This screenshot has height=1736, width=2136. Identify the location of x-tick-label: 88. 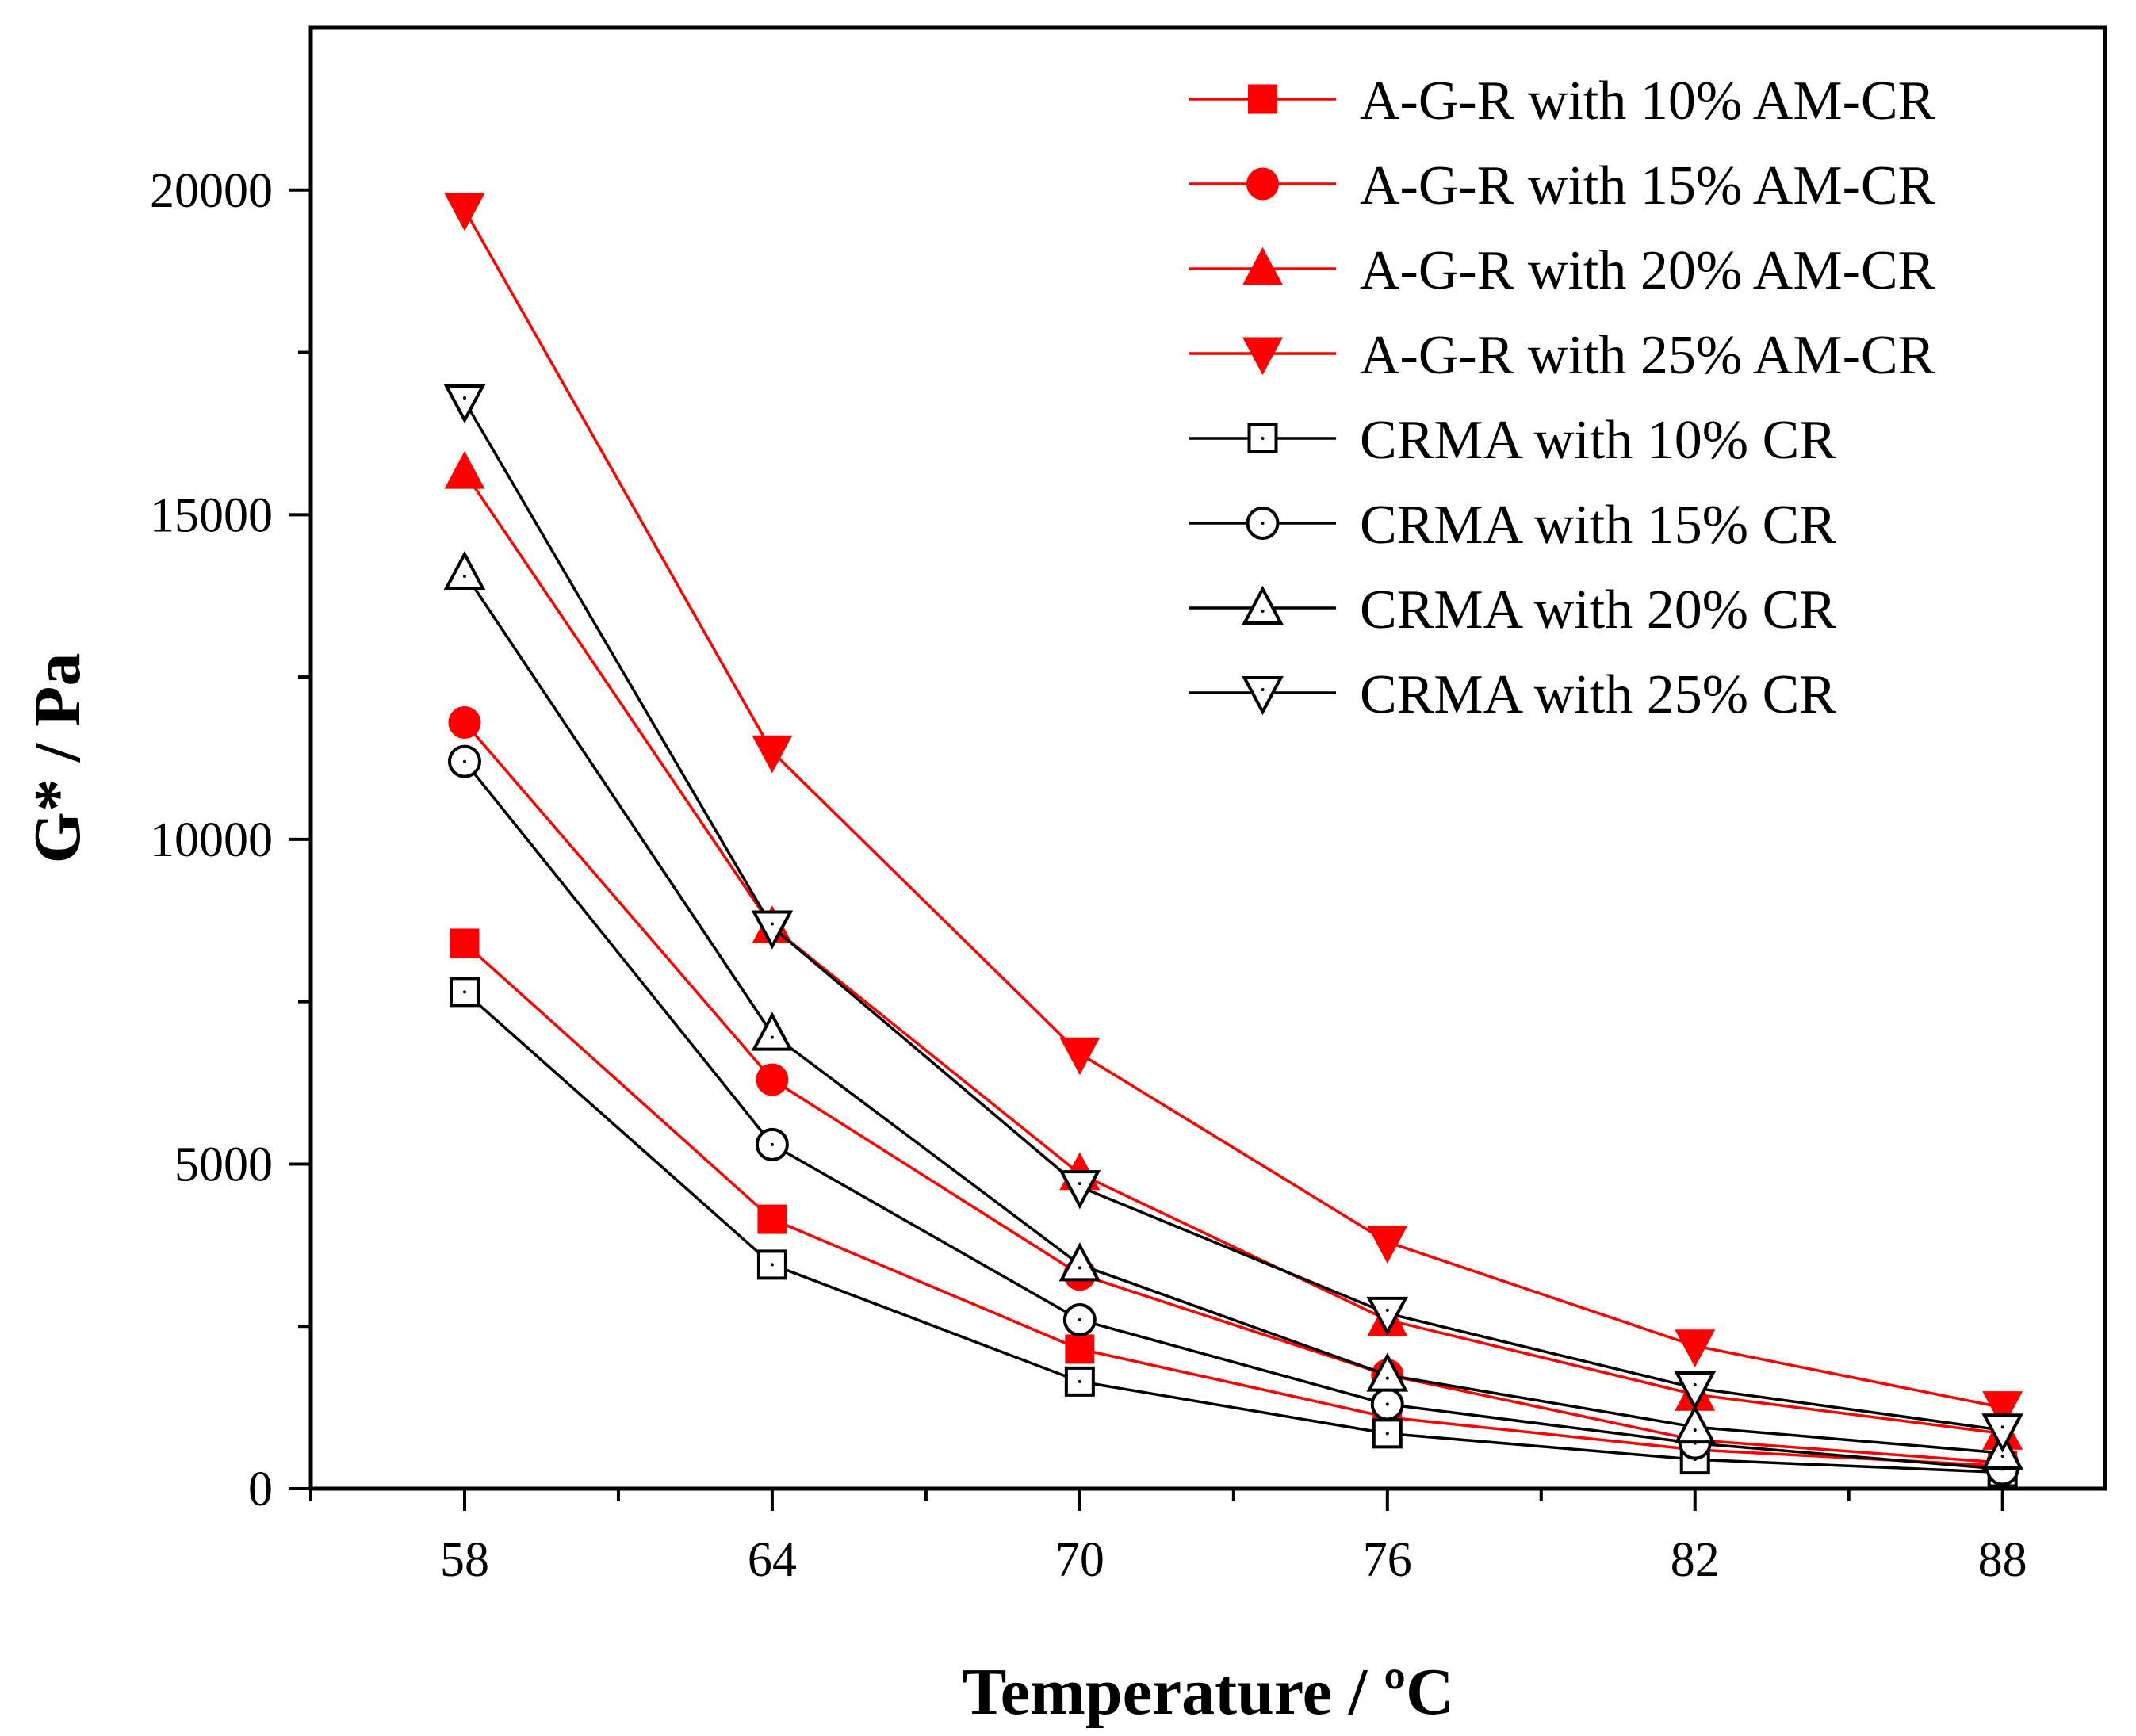
(2002, 1560).